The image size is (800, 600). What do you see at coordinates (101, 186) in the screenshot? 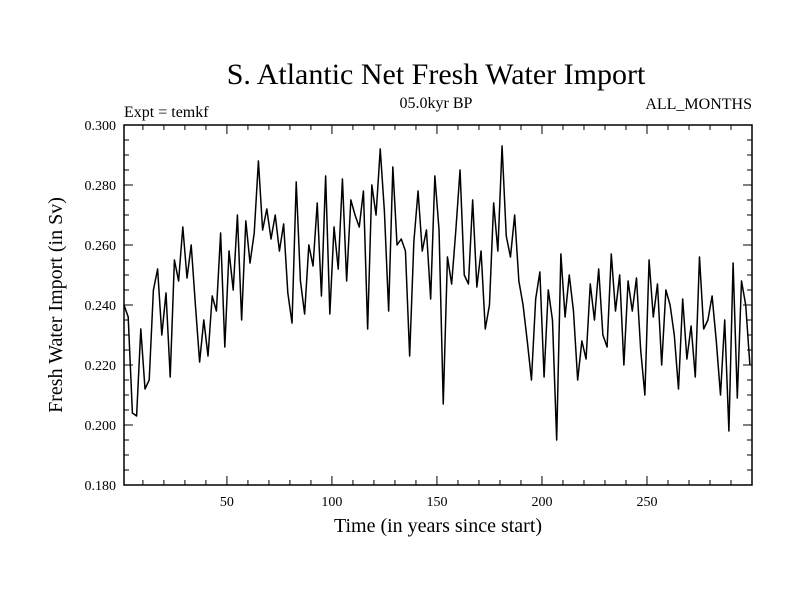
I see `y-tick-label: 0.280` at bounding box center [101, 186].